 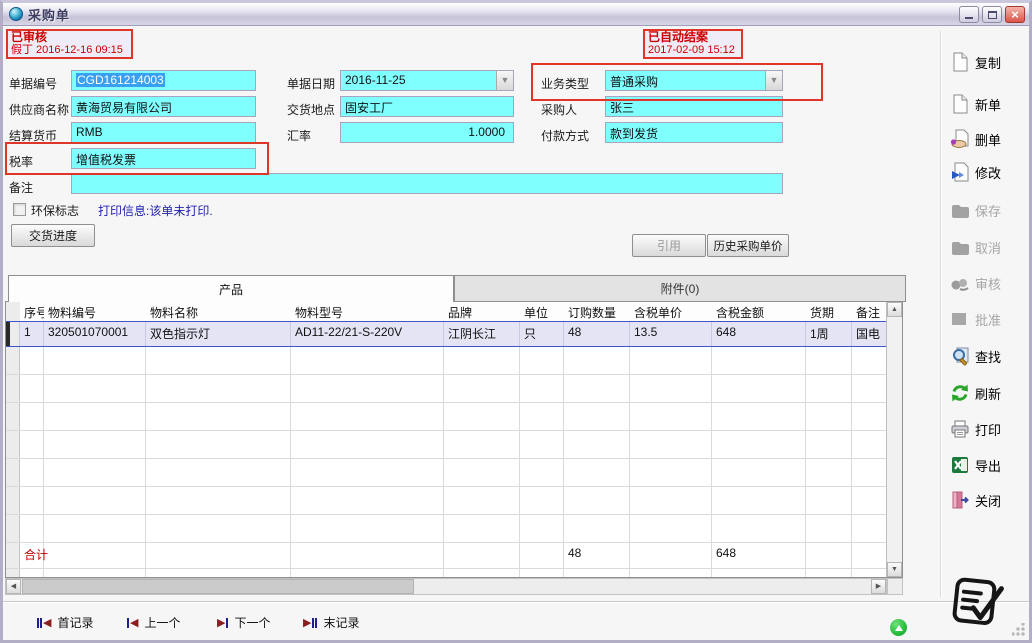 What do you see at coordinates (989, 356) in the screenshot?
I see `search-button: 查找` at bounding box center [989, 356].